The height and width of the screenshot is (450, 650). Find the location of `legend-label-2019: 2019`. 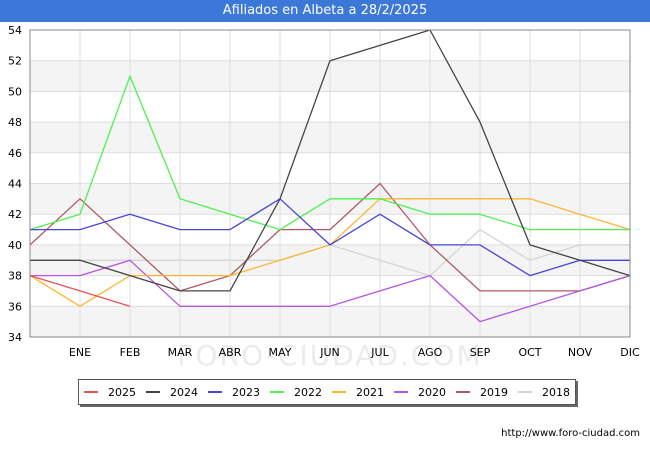

legend-label-2019: 2019 is located at coordinates (494, 392).